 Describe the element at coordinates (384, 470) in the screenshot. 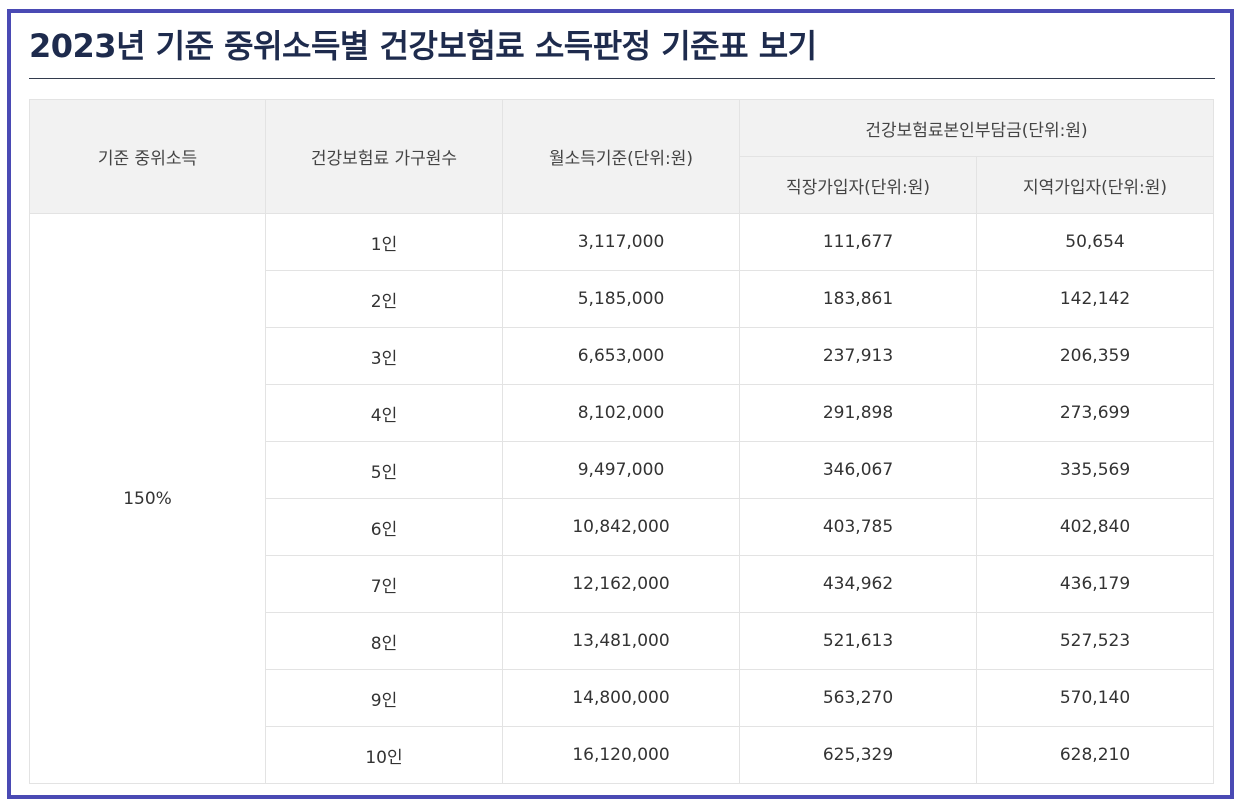

I see `household-cell: 5인` at that location.